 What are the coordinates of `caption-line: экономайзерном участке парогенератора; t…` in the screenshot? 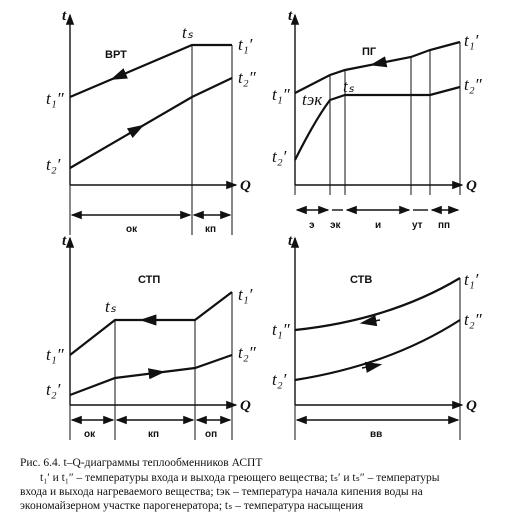 It's located at (192, 506).